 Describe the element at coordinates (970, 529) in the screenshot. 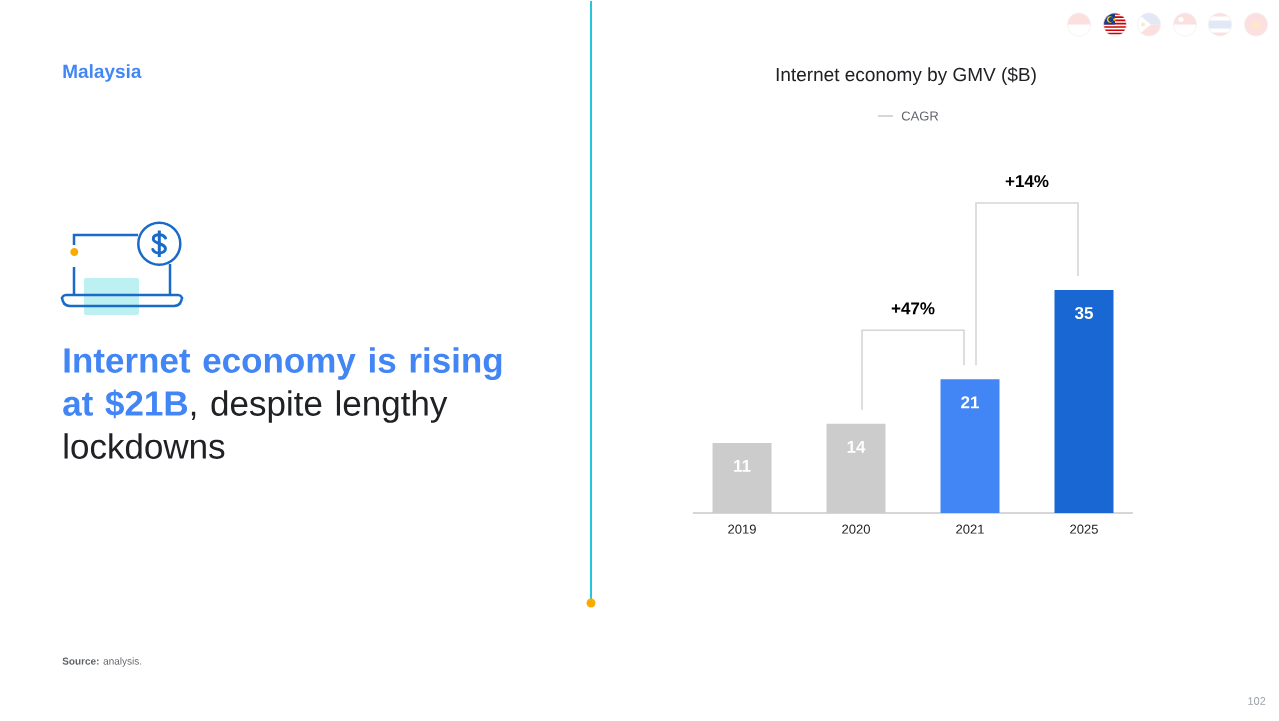

I see `x-tick-label: 2021` at that location.